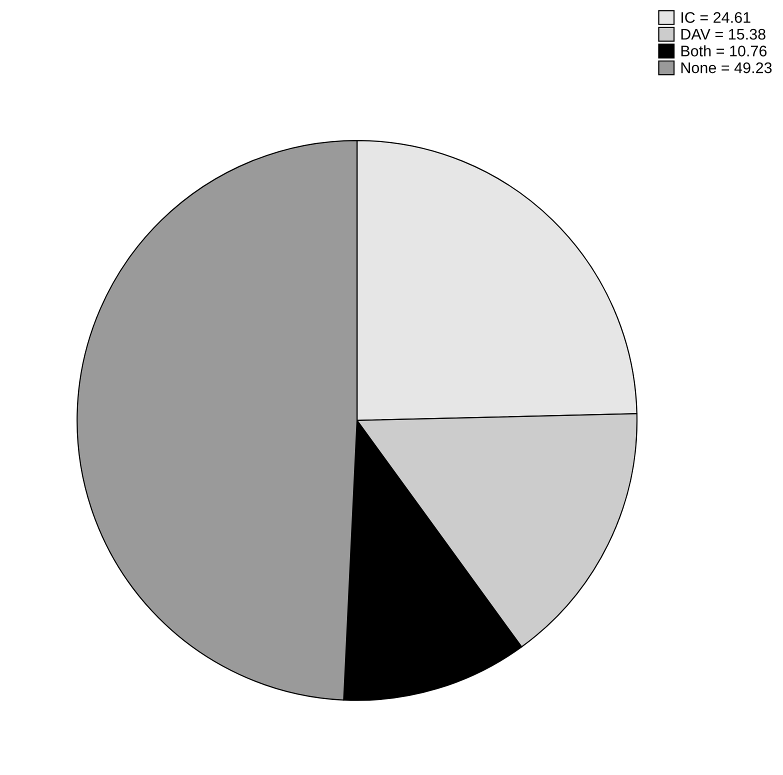  I want to click on legend-label: DAV = 15.38, so click(723, 34).